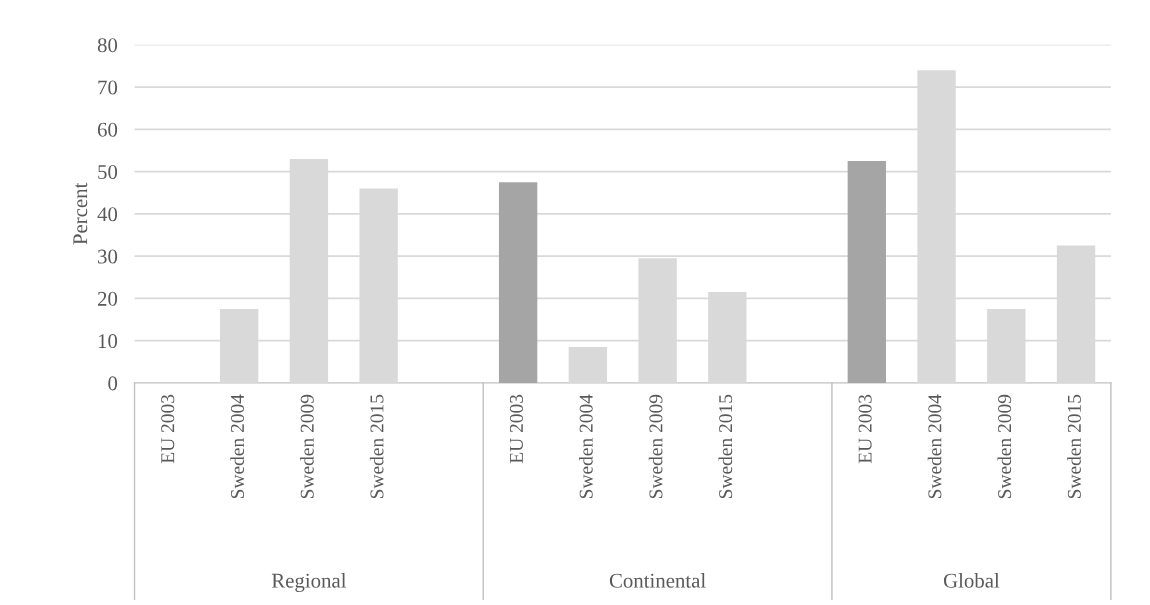 The image size is (1150, 605). I want to click on y-tick-label: 30, so click(108, 256).